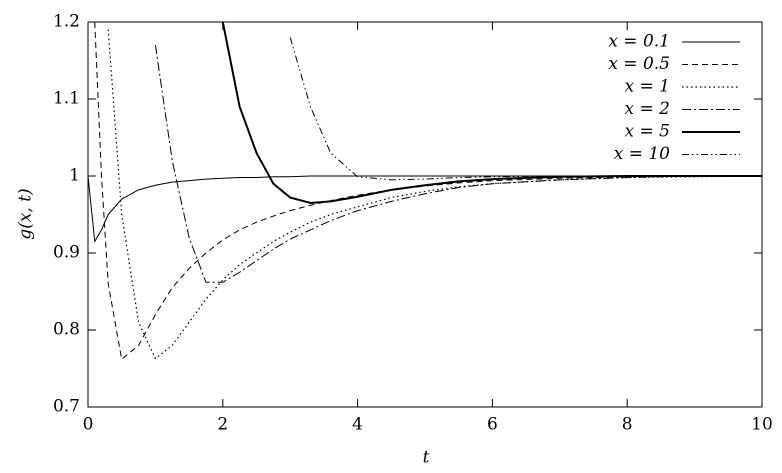 This screenshot has height=473, width=782. Describe the element at coordinates (647, 87) in the screenshot. I see `legend-label: x = 1` at that location.